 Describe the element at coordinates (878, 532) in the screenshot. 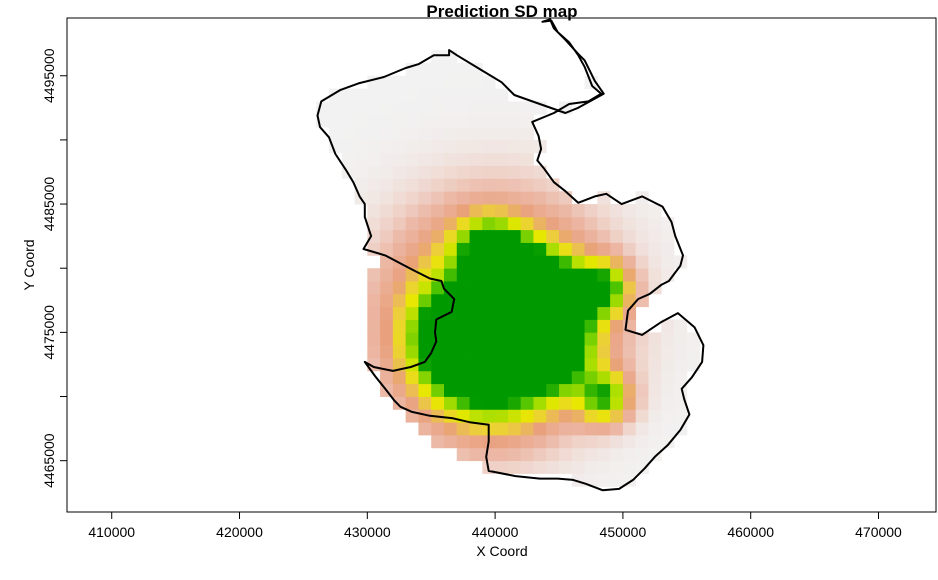

I see `x-tick-label: 470000` at that location.